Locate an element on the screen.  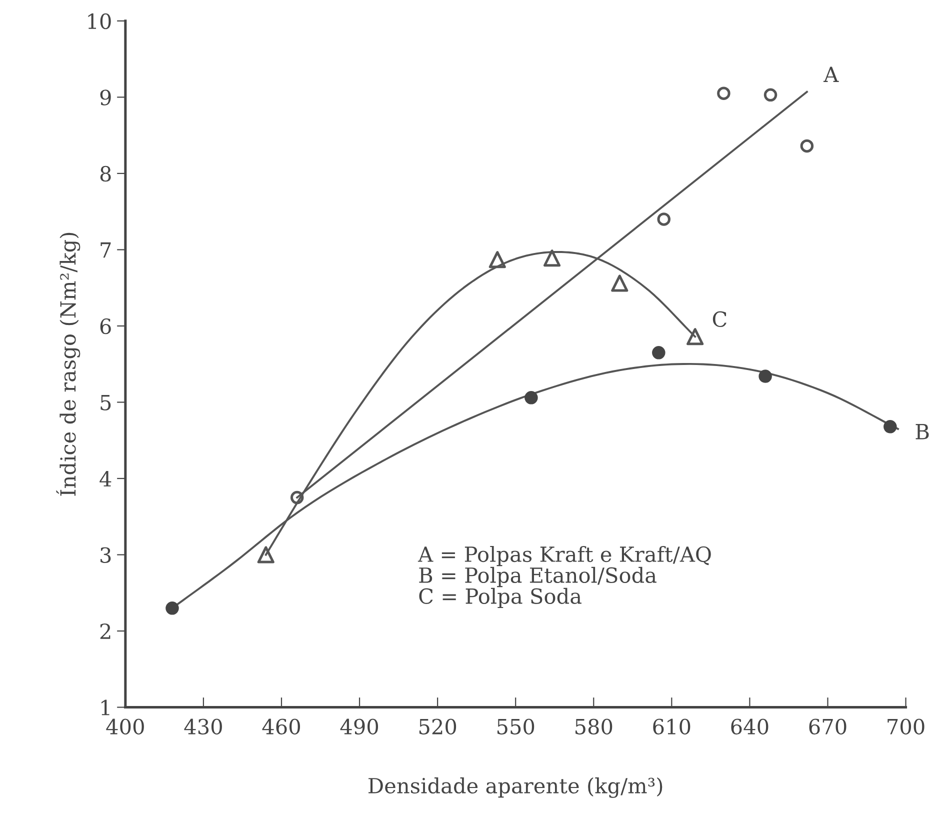
y-tick-label: 10 is located at coordinates (99, 21).